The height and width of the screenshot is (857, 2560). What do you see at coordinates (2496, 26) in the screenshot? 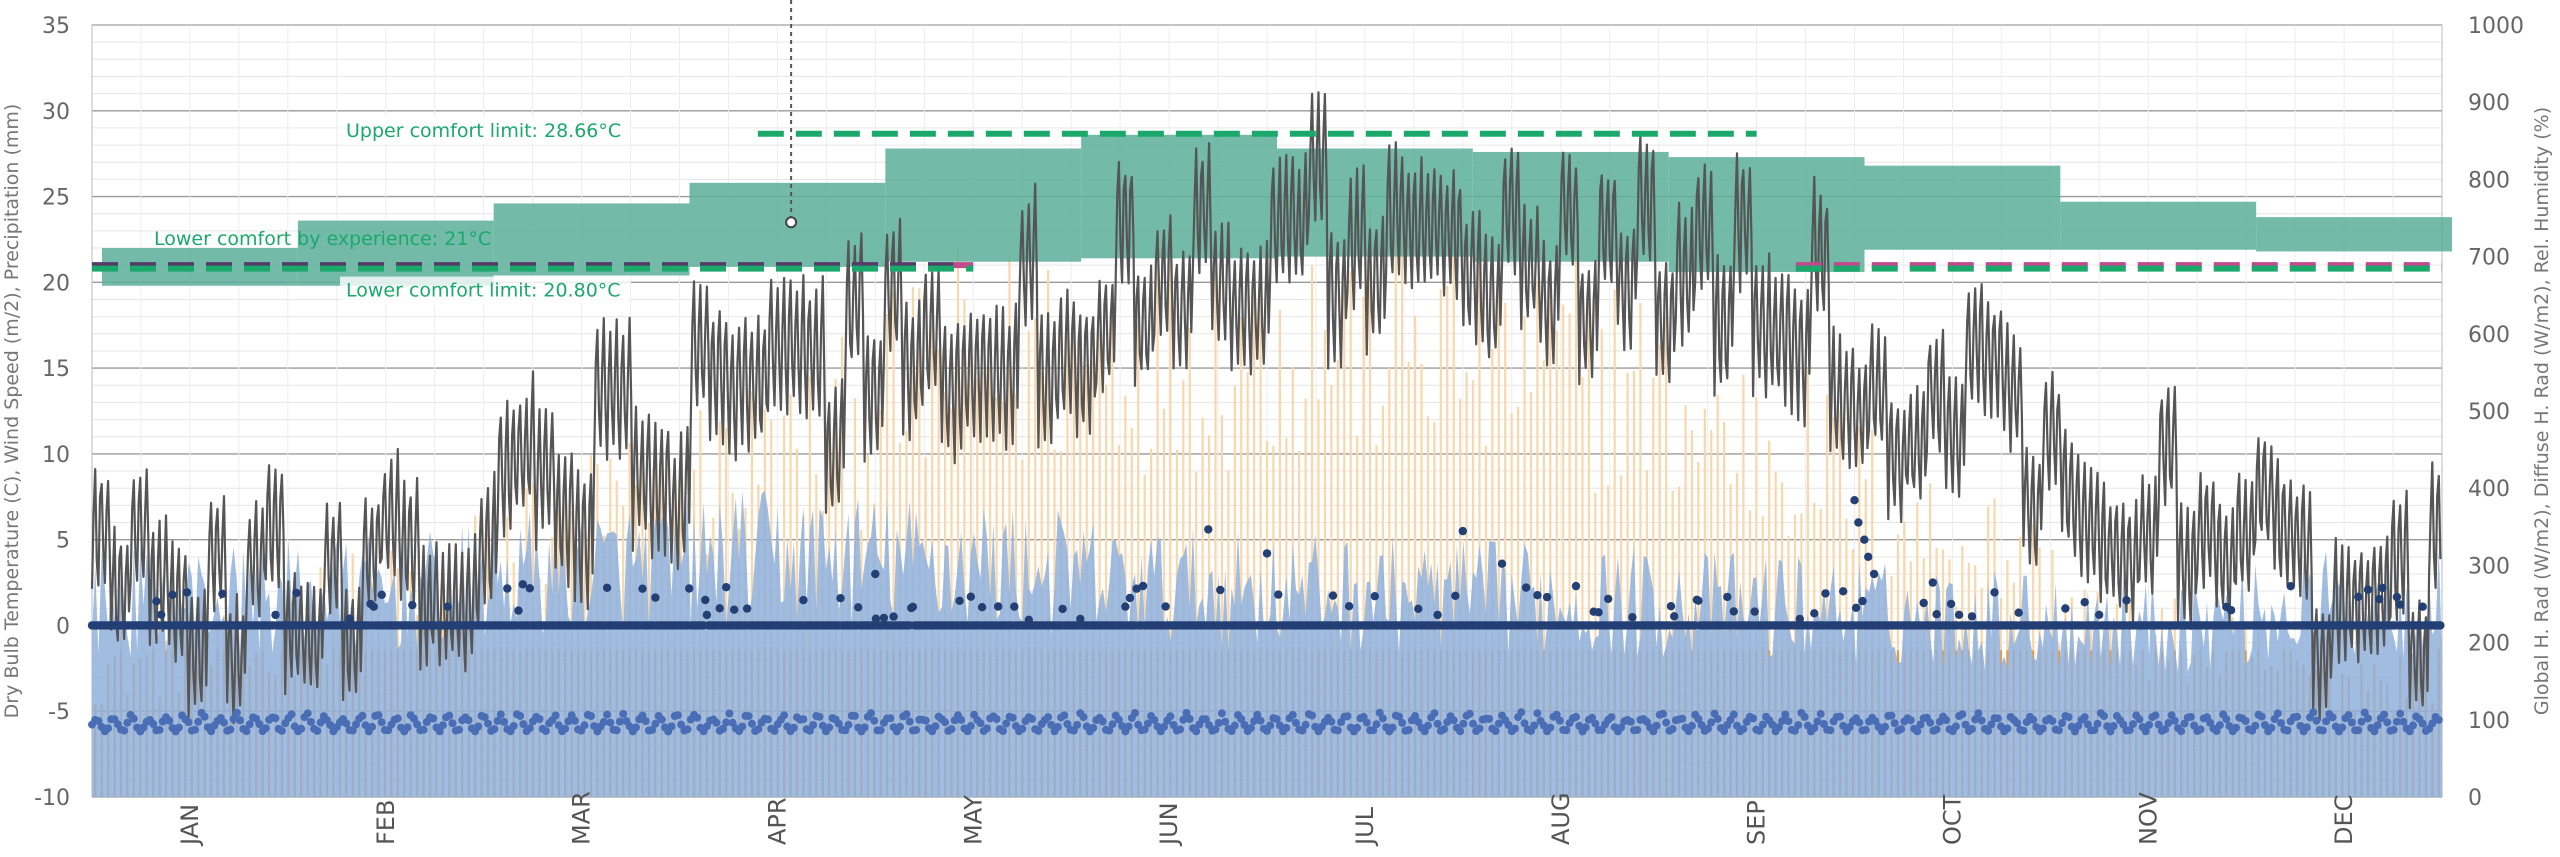
I see `right-tick-label: 1000` at bounding box center [2496, 26].